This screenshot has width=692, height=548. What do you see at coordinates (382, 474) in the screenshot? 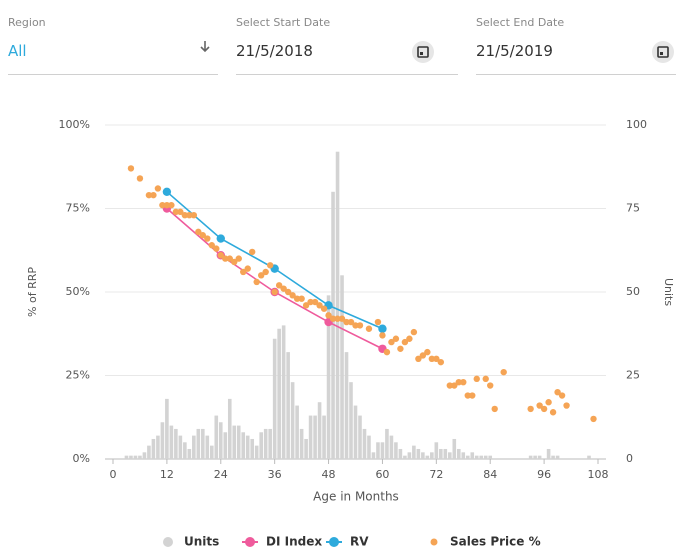
I see `x-tick-label: 60` at bounding box center [382, 474].